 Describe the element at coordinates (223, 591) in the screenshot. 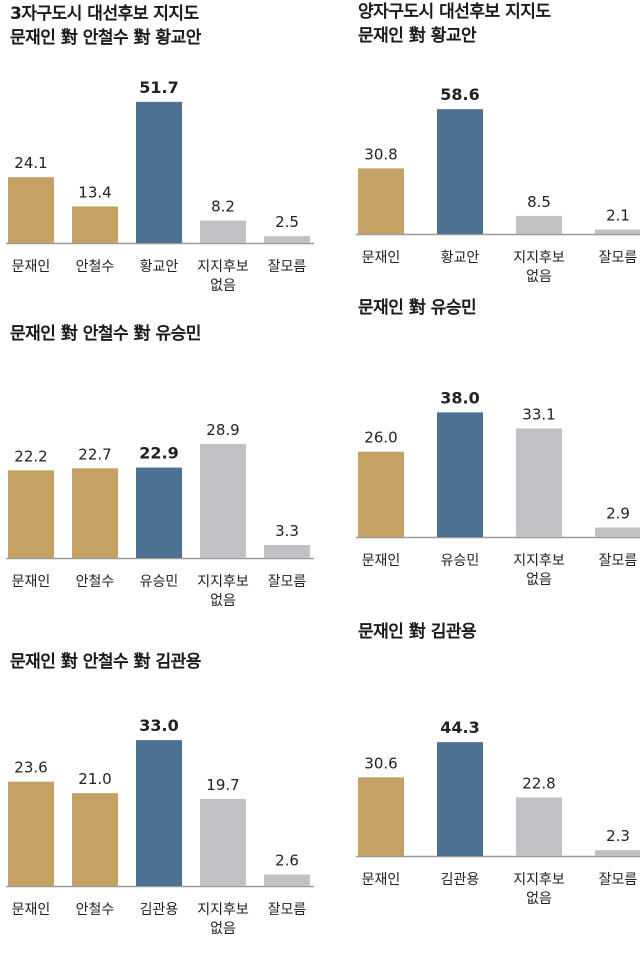

I see `chart-3-category-label-4: 지지후보 없음` at that location.